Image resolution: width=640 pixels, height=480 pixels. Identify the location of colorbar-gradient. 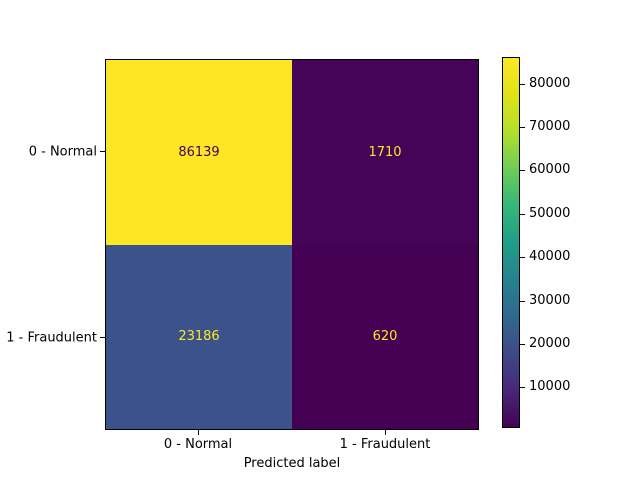
(511, 242).